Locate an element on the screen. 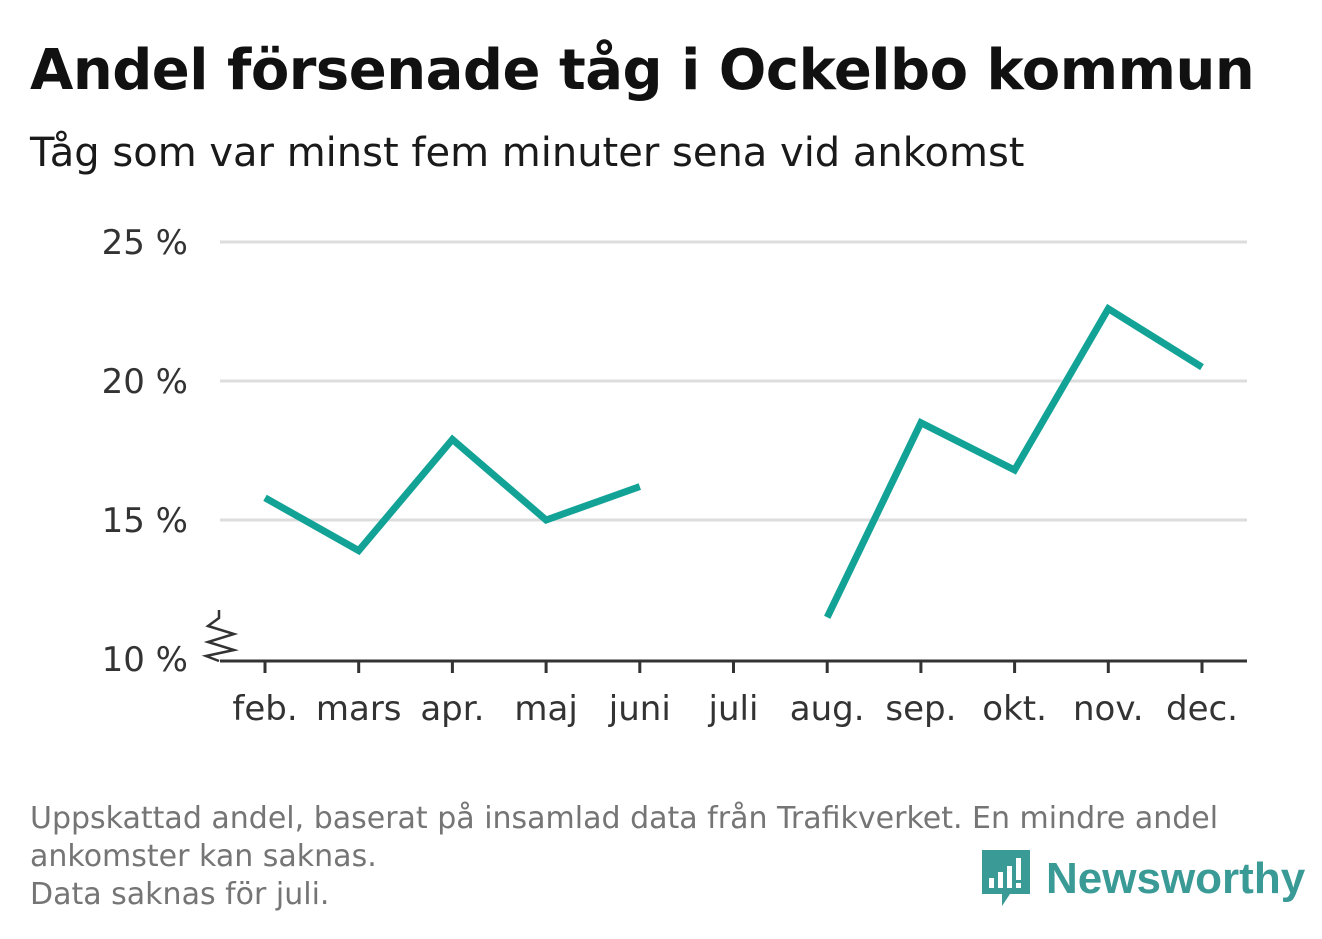  newsworthy-logo: Newsworthy is located at coordinates (1142, 879).